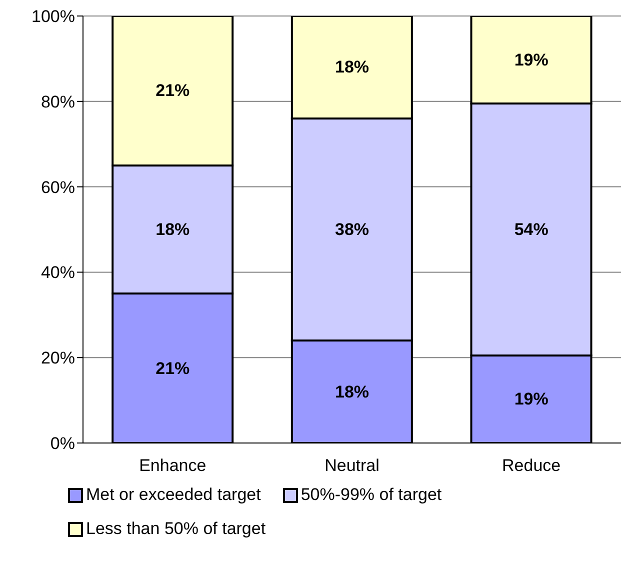 The image size is (621, 561). Describe the element at coordinates (173, 495) in the screenshot. I see `legend-label: Met or exceeded target` at that location.